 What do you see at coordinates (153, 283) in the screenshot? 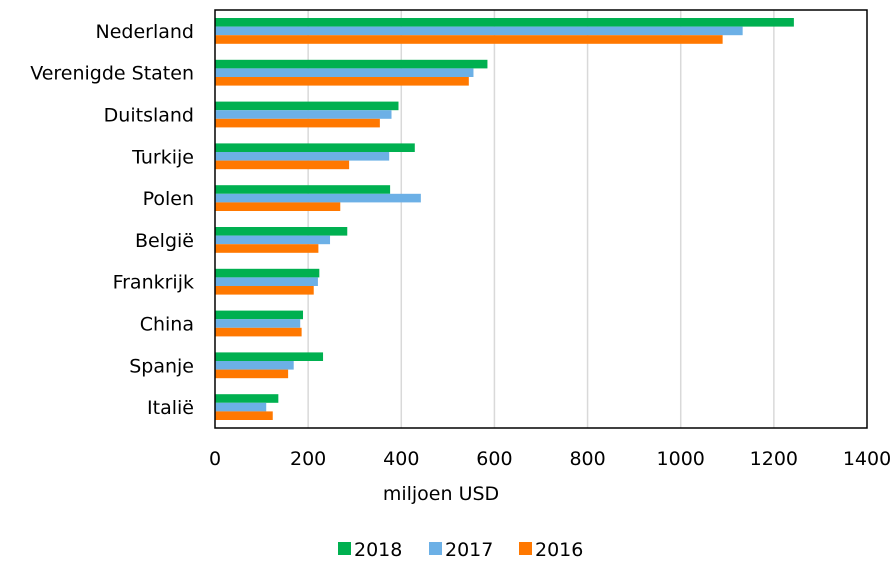
I see `category-label: Frankrijk` at bounding box center [153, 283].